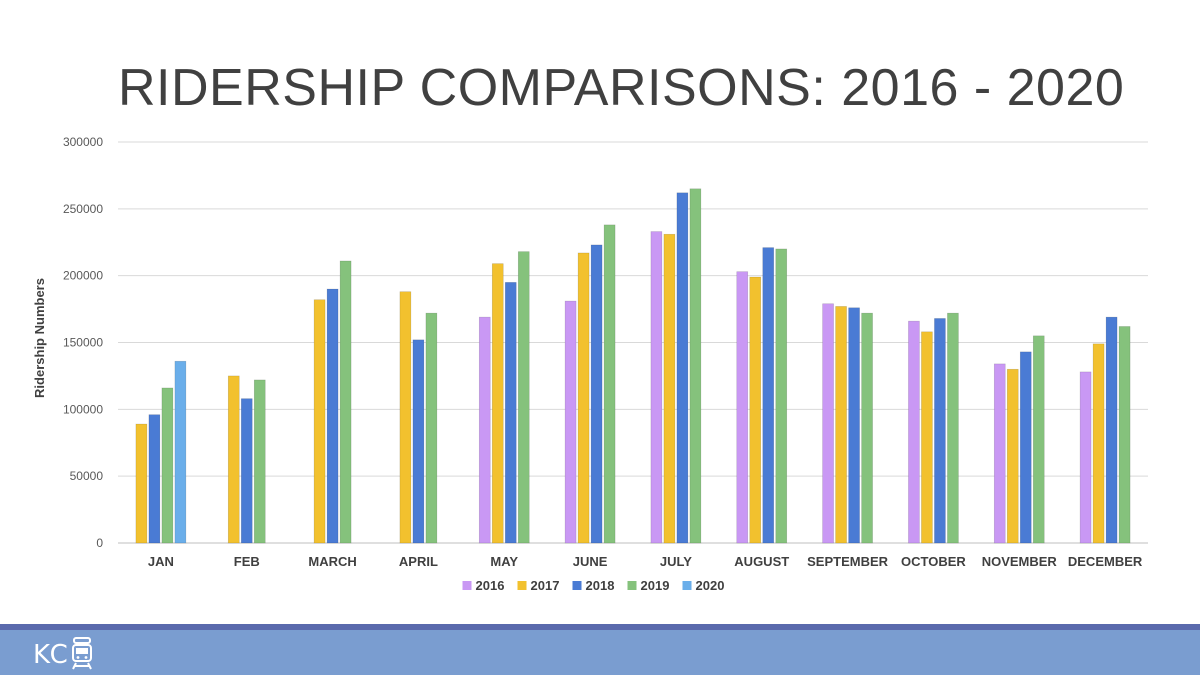  Describe the element at coordinates (83, 276) in the screenshot. I see `y-tick-label: 200000` at that location.